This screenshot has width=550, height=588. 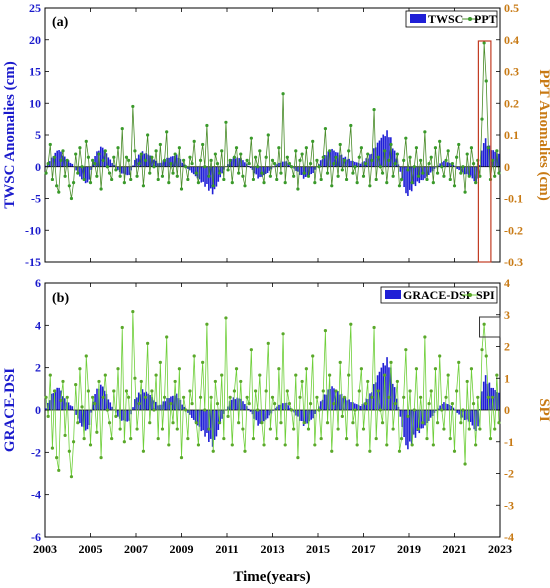 What do you see at coordinates (511, 8) in the screenshot?
I see `y2-tick-label: 0.5` at bounding box center [511, 8].